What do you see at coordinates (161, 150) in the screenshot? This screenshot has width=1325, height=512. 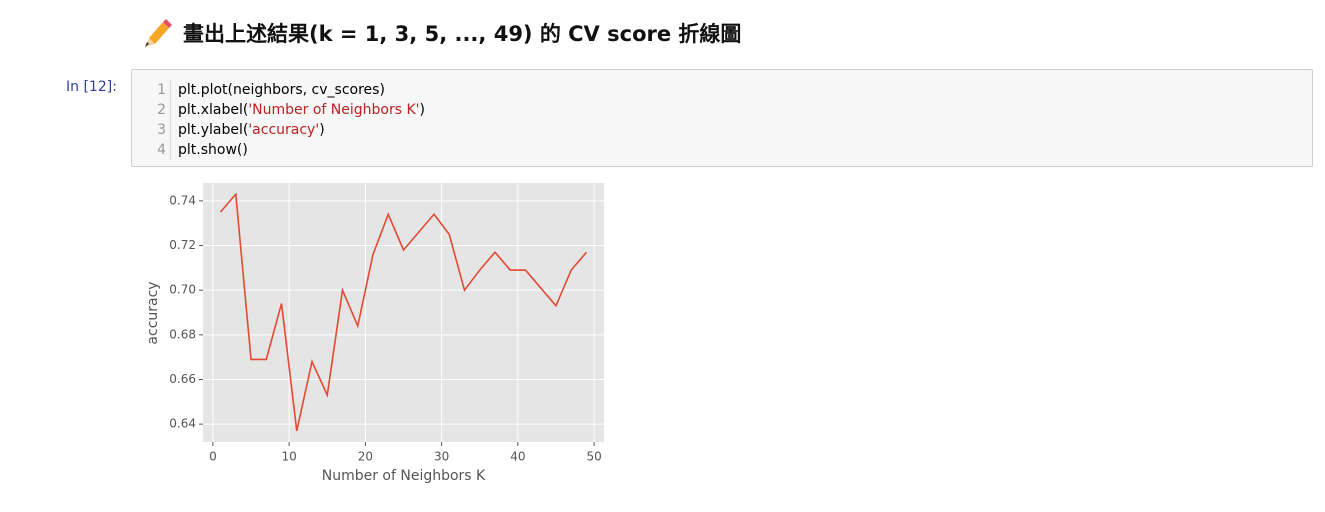 I see `line-number: 4` at bounding box center [161, 150].